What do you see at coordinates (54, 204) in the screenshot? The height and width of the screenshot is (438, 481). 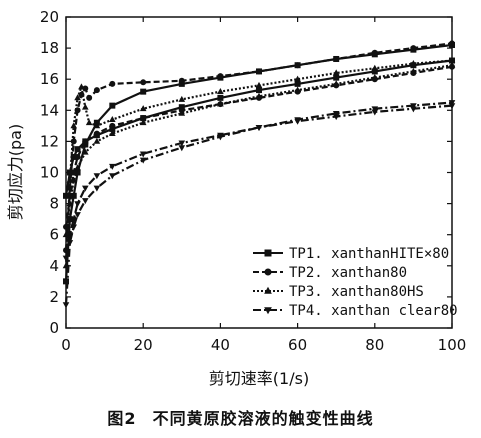 I see `y-tick-label: 8` at bounding box center [54, 204].